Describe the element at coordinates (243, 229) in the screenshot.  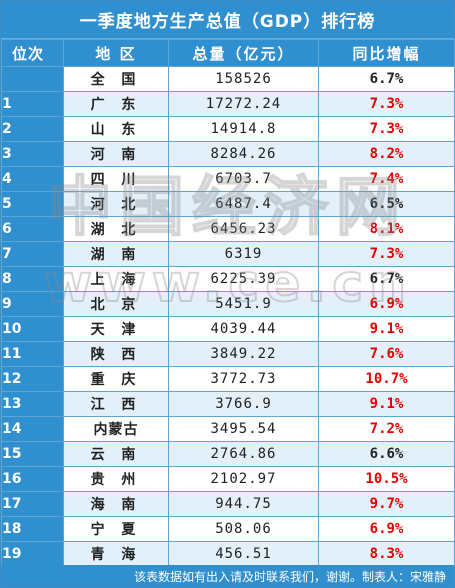
I see `gdp-total-cell: 6456.23` at that location.